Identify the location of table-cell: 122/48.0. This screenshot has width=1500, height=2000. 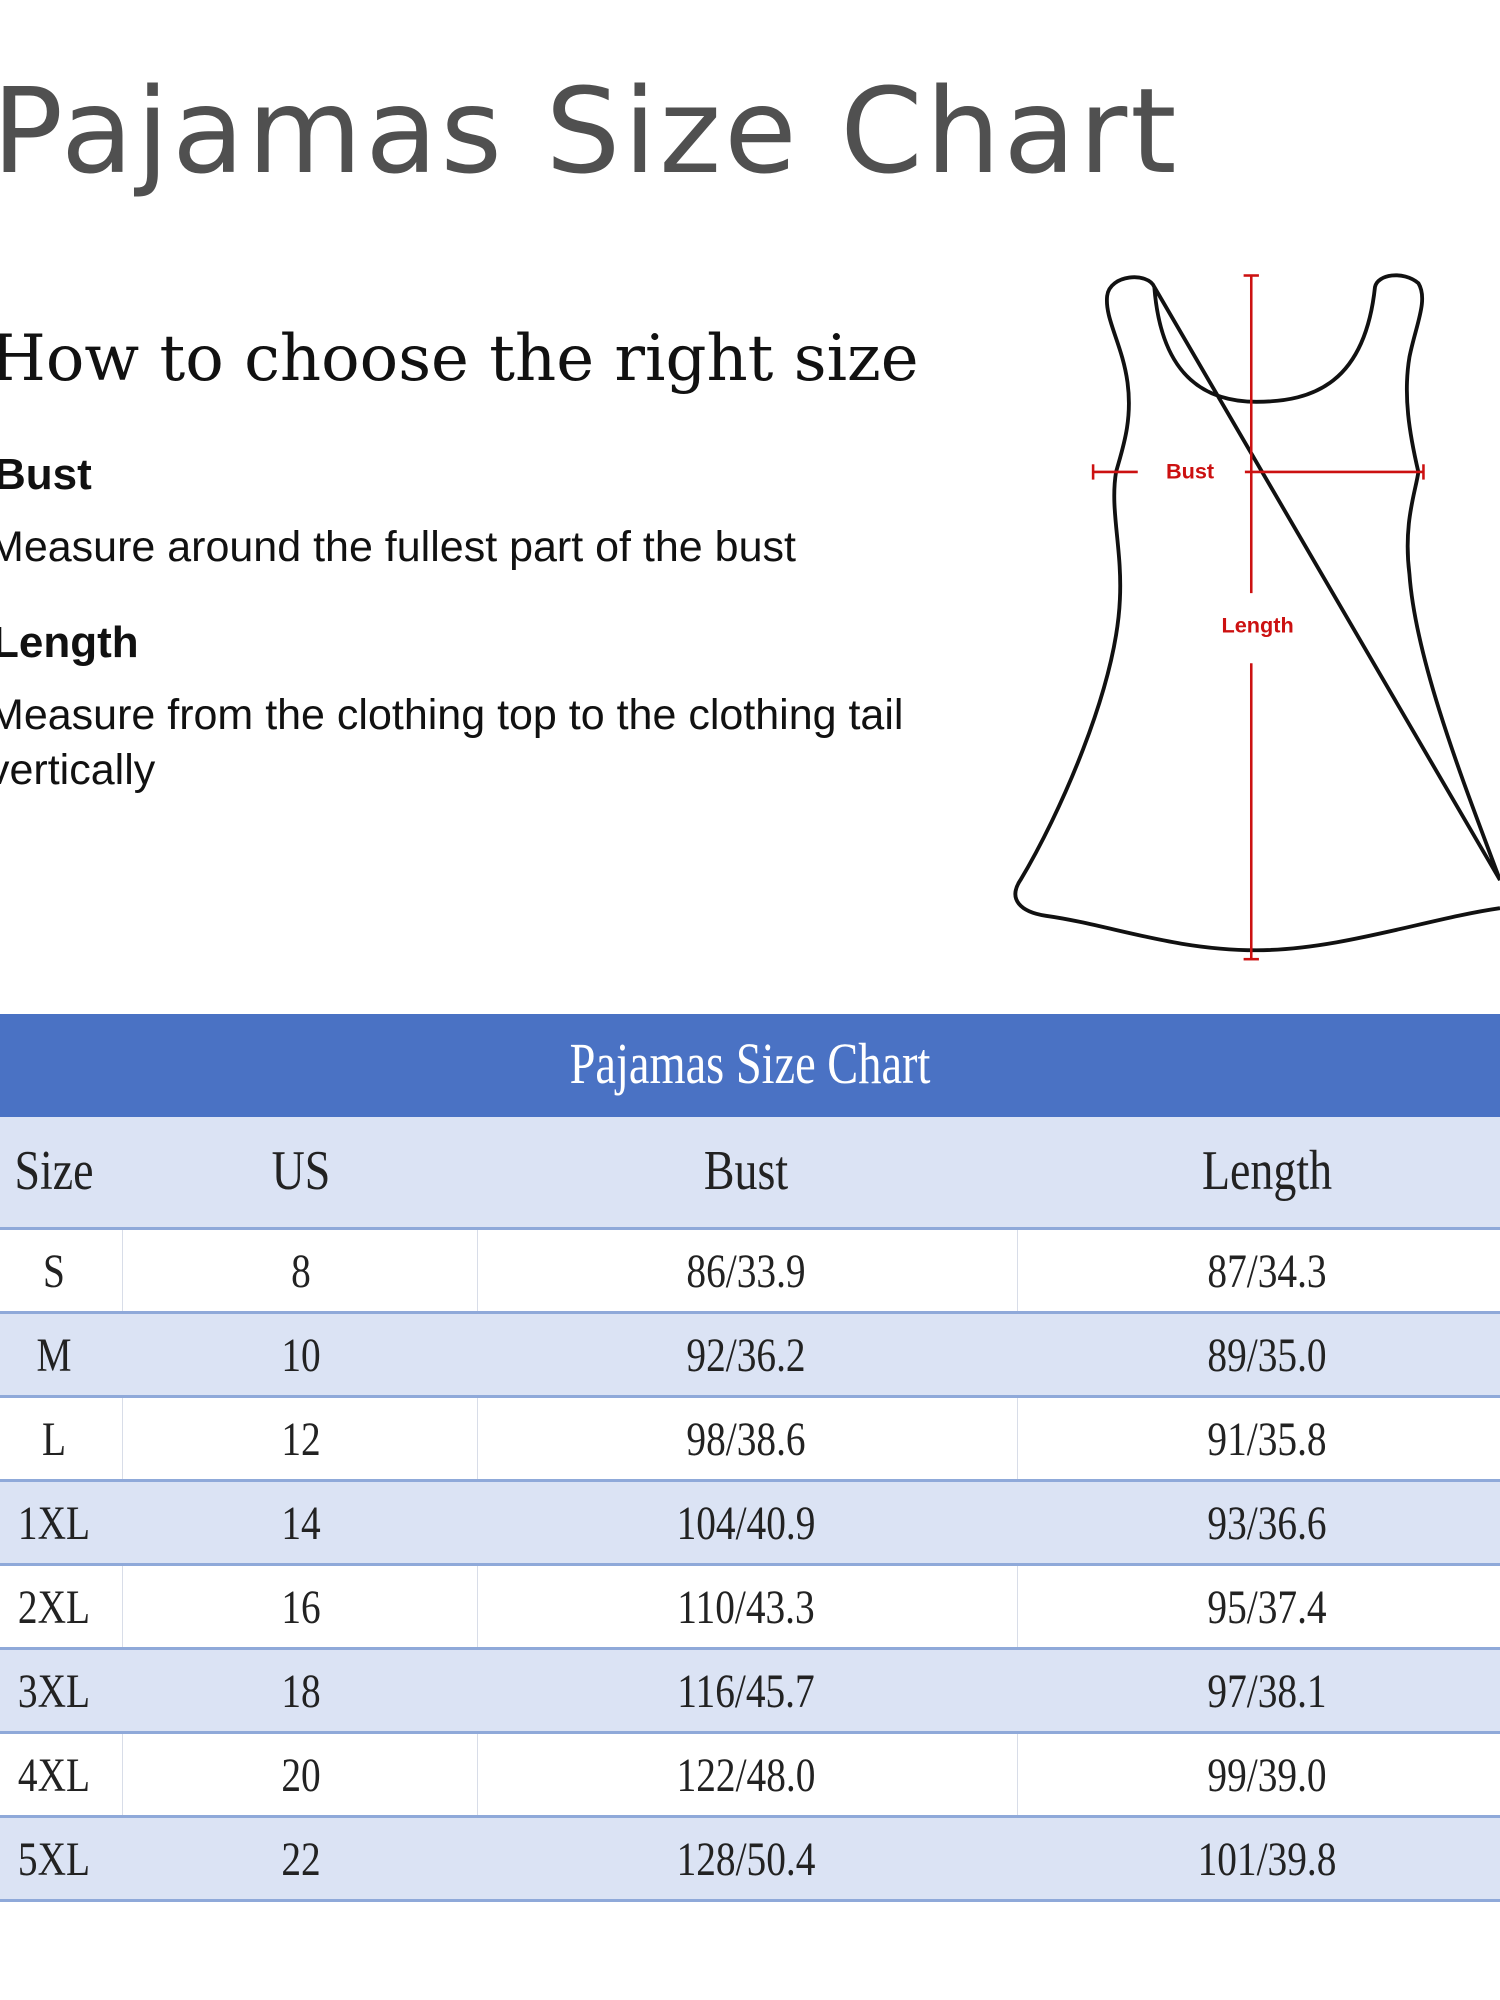
(746, 1775).